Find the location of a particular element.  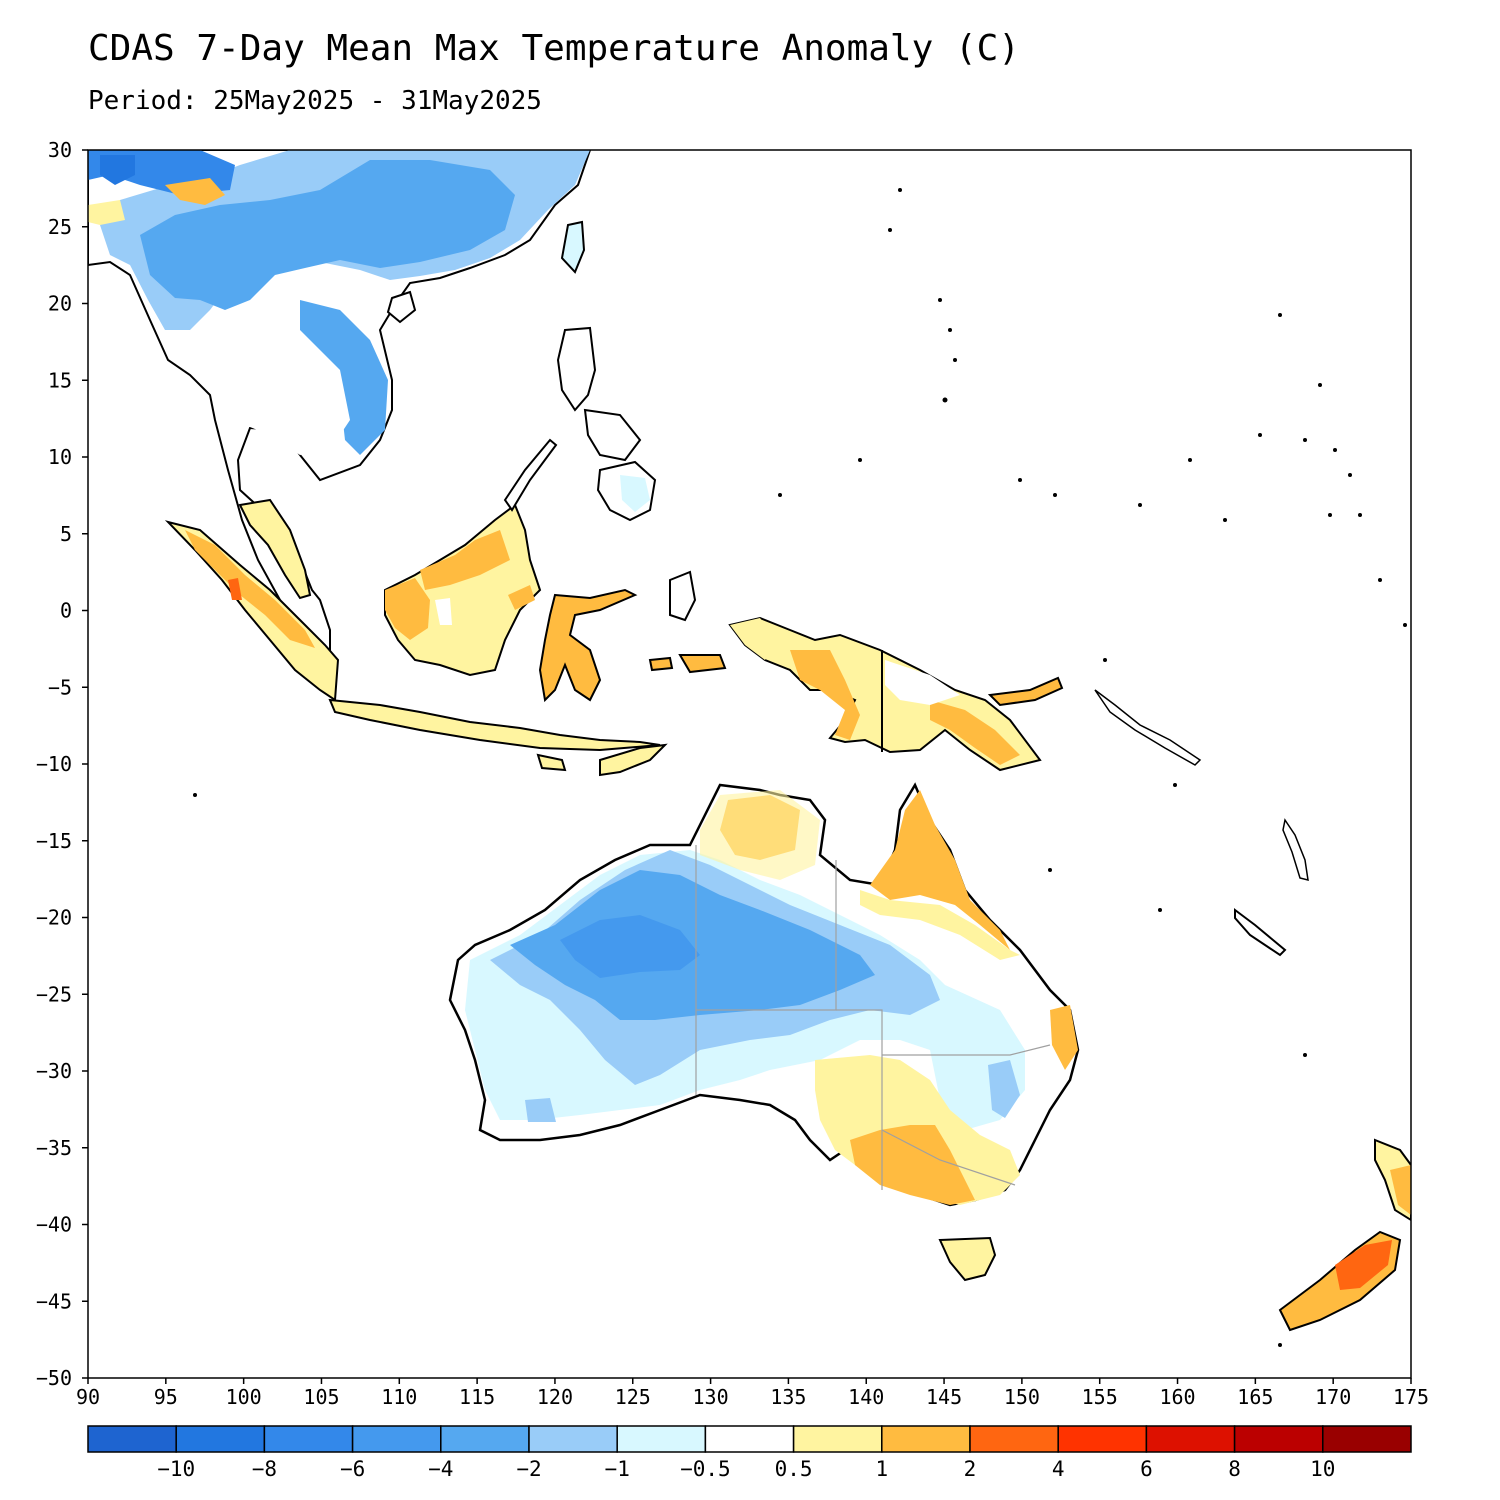

x-tick-label: 140 is located at coordinates (866, 1397).